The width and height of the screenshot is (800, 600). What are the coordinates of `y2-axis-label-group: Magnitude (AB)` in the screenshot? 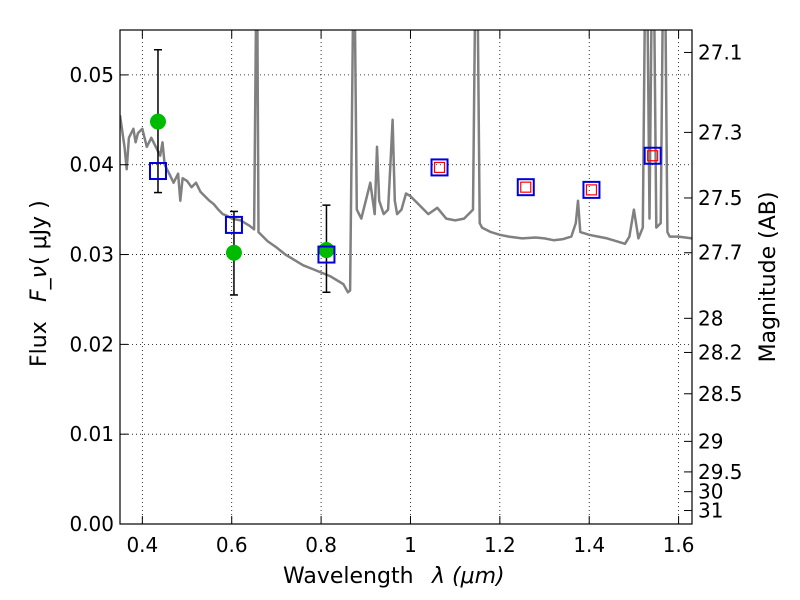 It's located at (768, 277).